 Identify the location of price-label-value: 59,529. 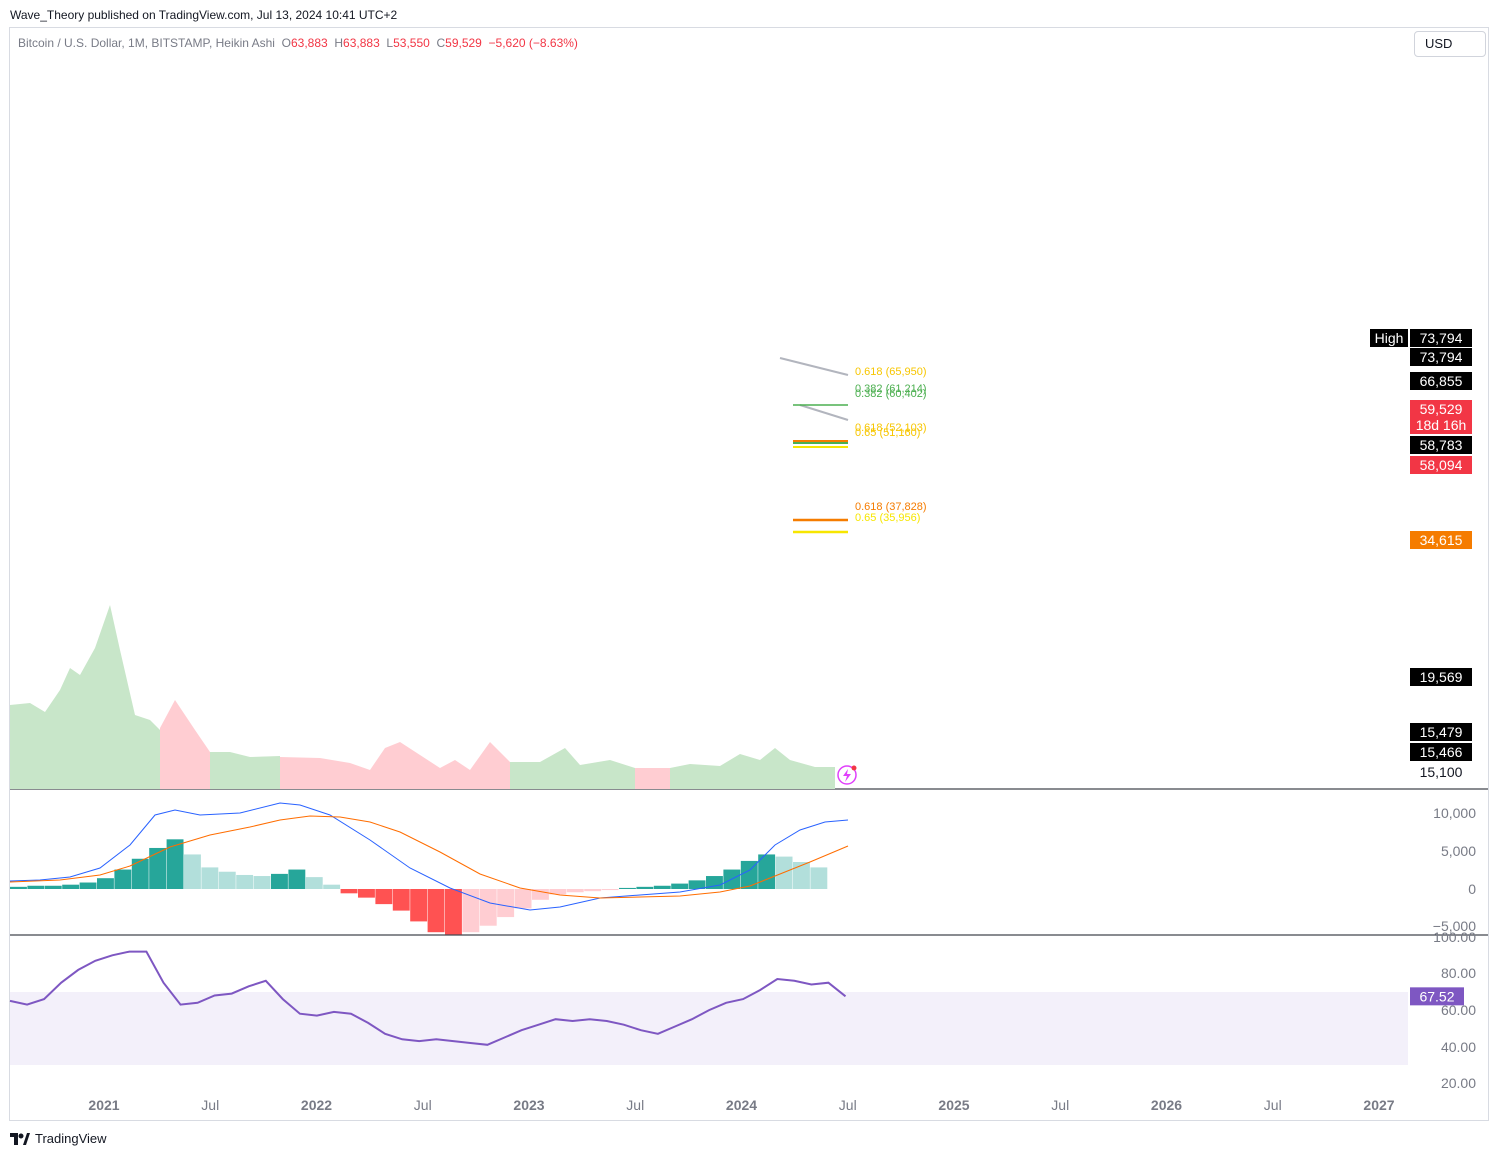
(1441, 409).